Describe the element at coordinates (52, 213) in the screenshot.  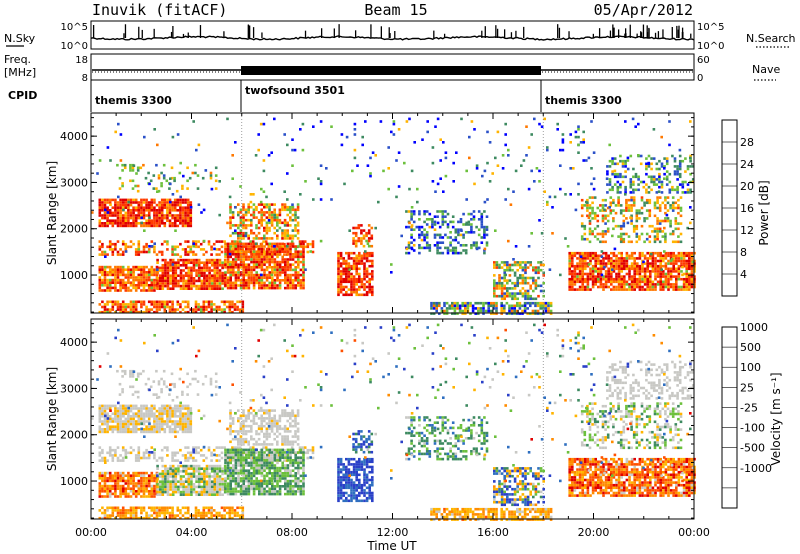
I see `power-ylabel: Slant Range [km]` at that location.